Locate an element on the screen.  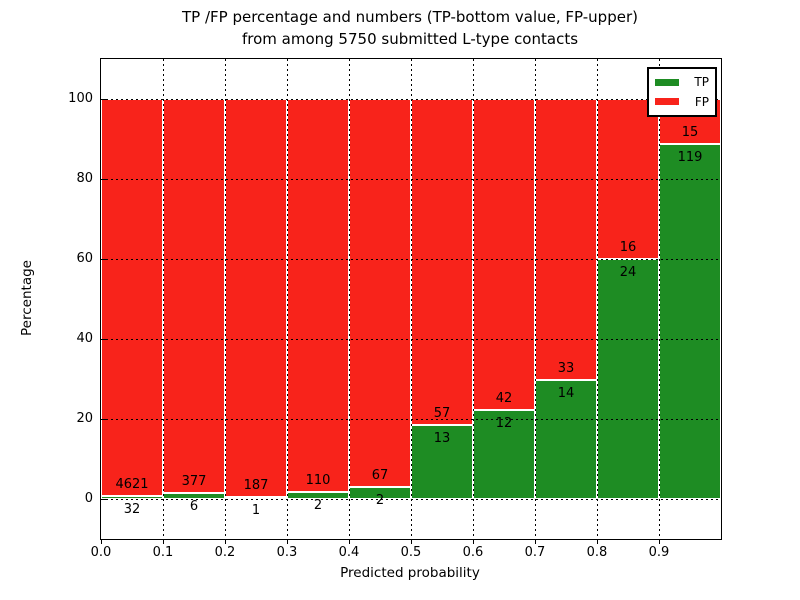
x-tick-label: 0.2 is located at coordinates (225, 552).